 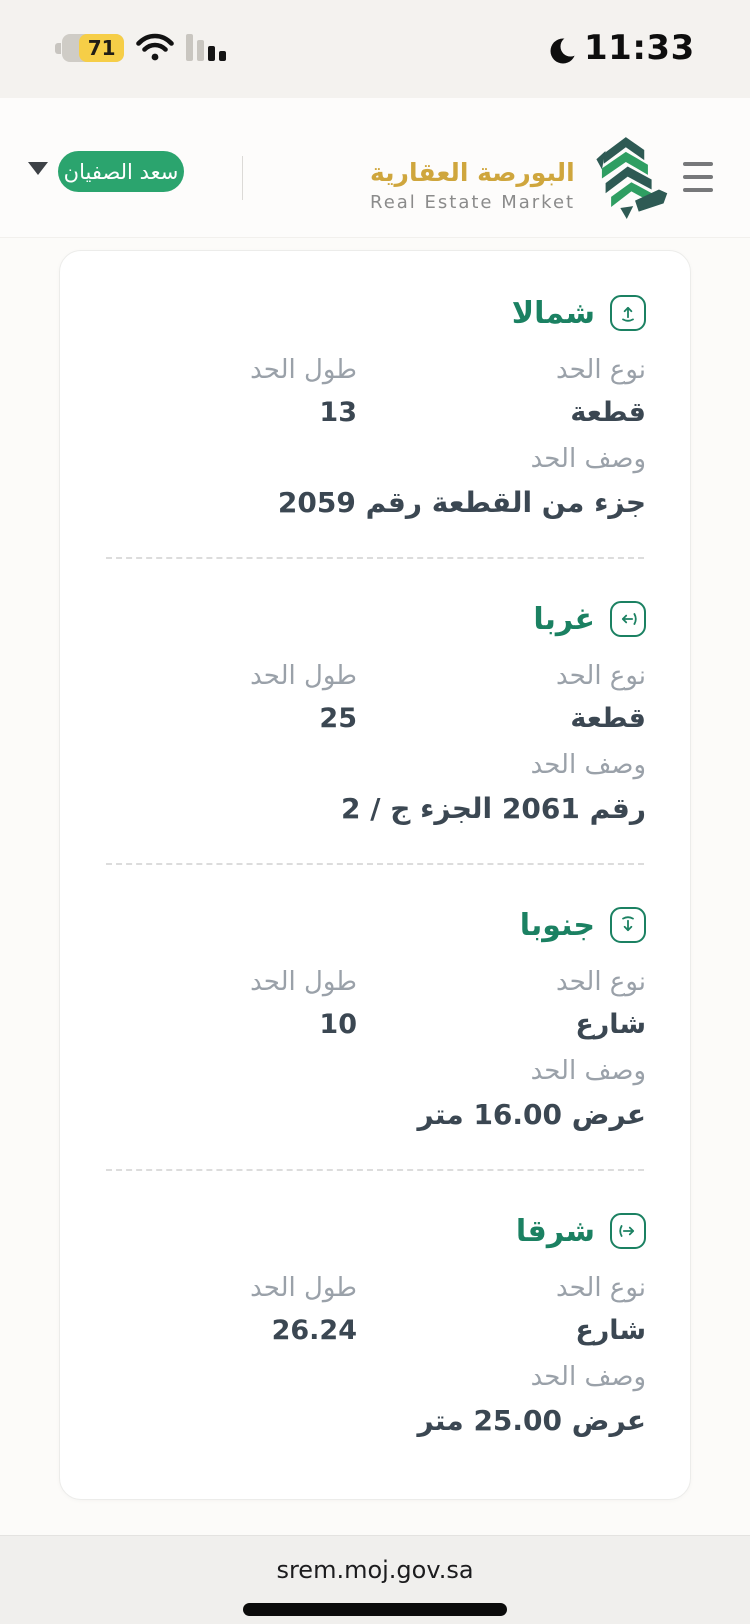 I want to click on field-value: 10, so click(x=338, y=1024).